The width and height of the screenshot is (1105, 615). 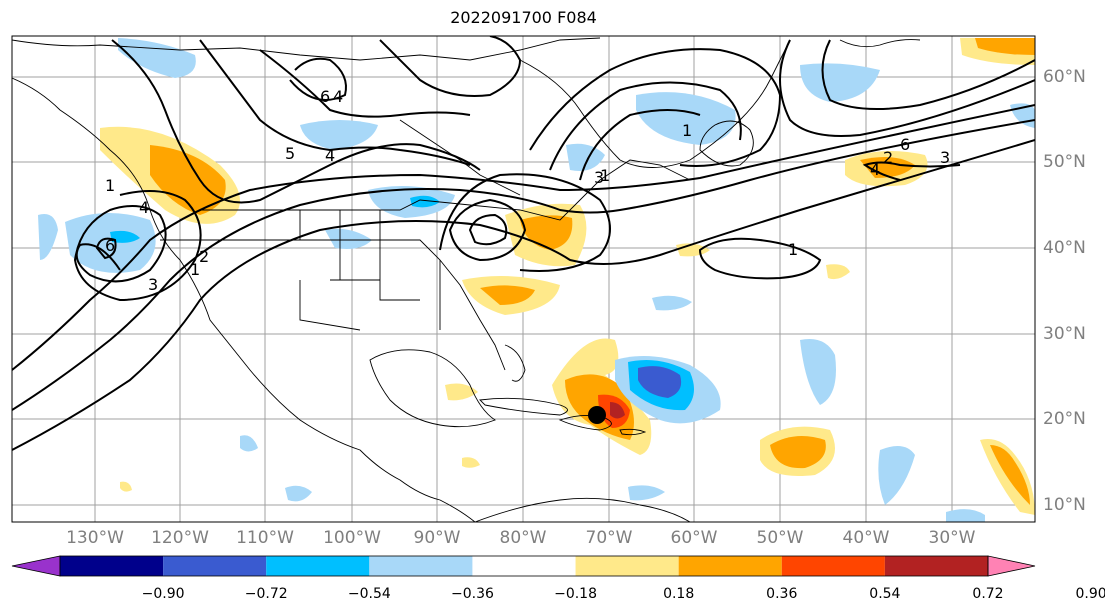 I want to click on lon-tick-label: 50°W, so click(x=780, y=538).